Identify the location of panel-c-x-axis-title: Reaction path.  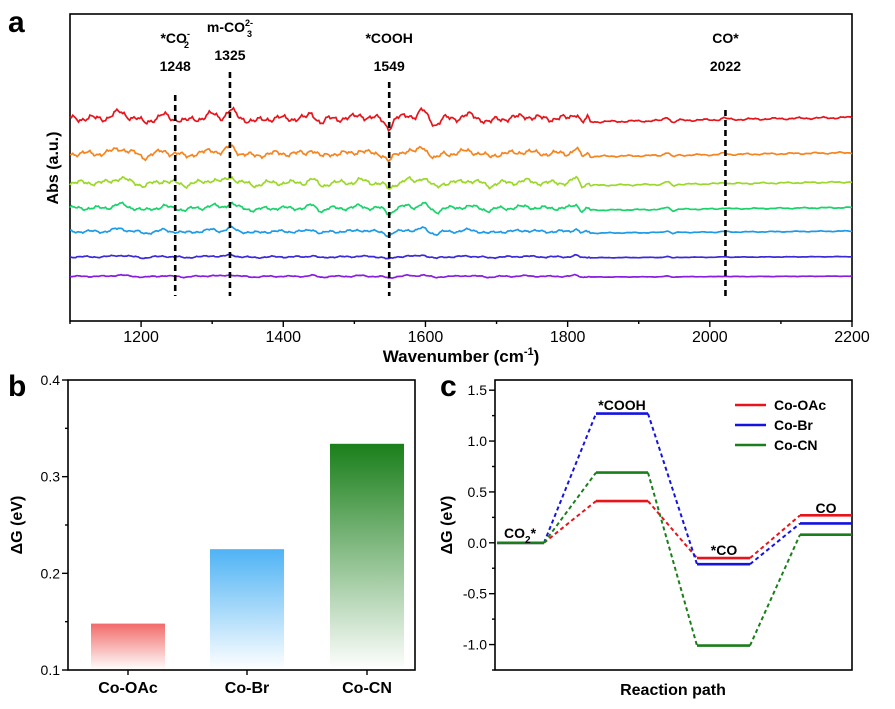
(673, 690).